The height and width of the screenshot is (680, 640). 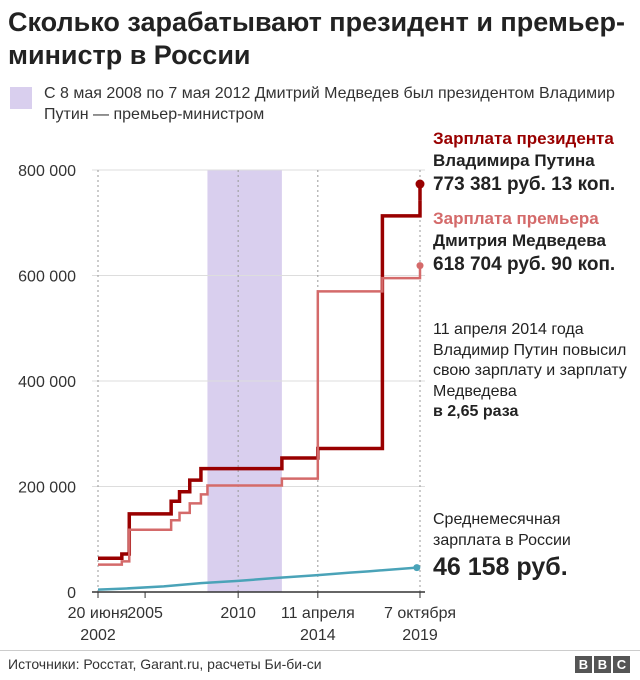 What do you see at coordinates (320, 650) in the screenshot?
I see `footer-divider` at bounding box center [320, 650].